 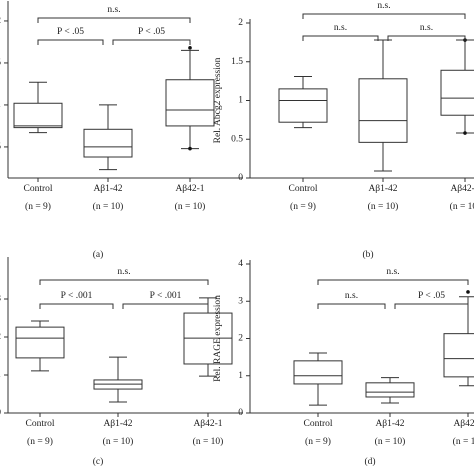 What do you see at coordinates (218, 100) in the screenshot?
I see `y-axis-label: Rel. Abcg2 expression` at bounding box center [218, 100].